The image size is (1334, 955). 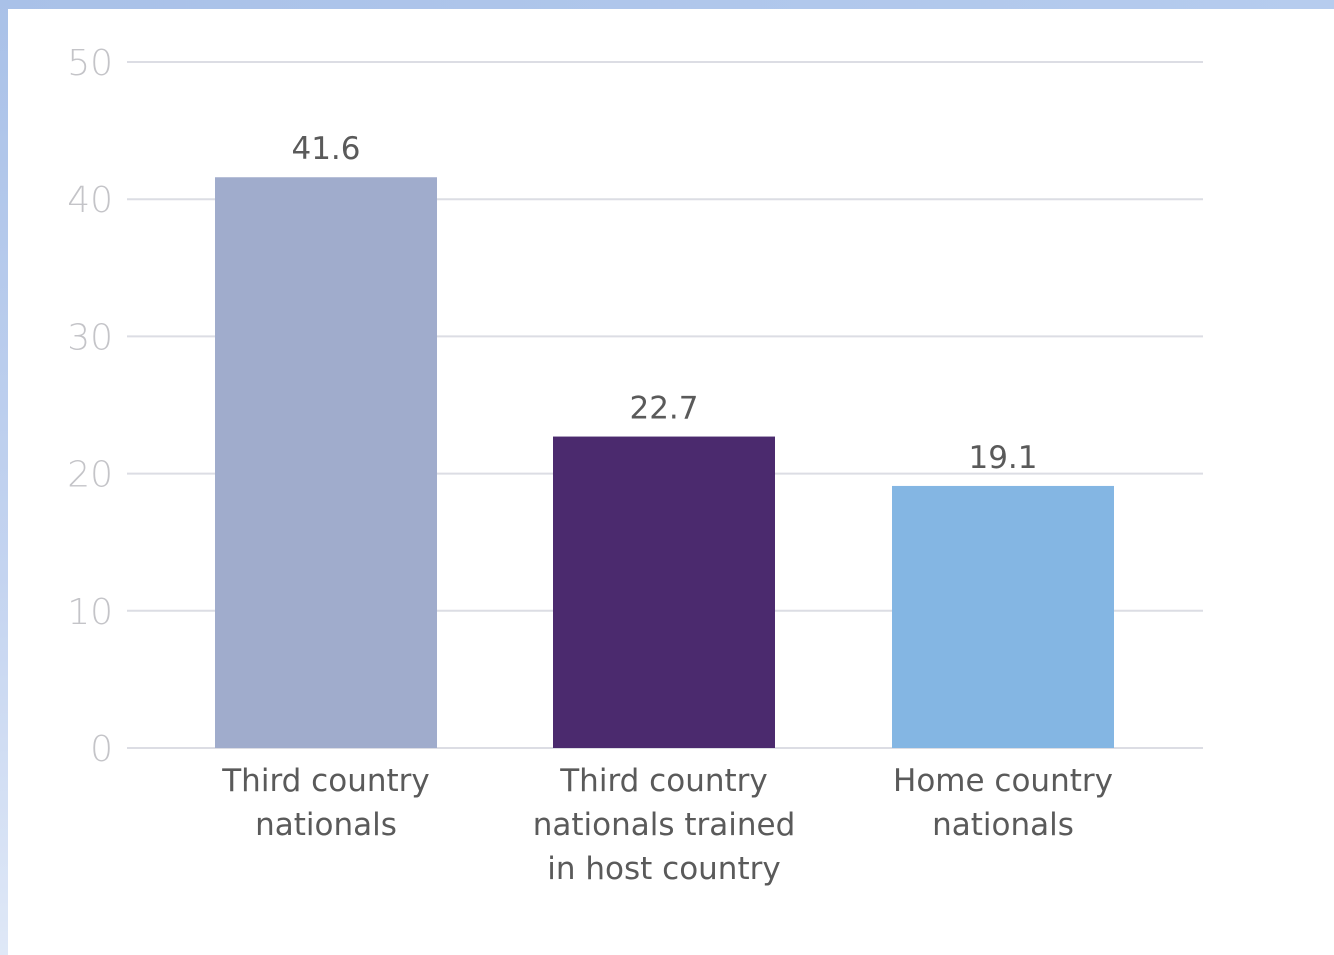 I want to click on y-tick-label: 30, so click(x=90, y=337).